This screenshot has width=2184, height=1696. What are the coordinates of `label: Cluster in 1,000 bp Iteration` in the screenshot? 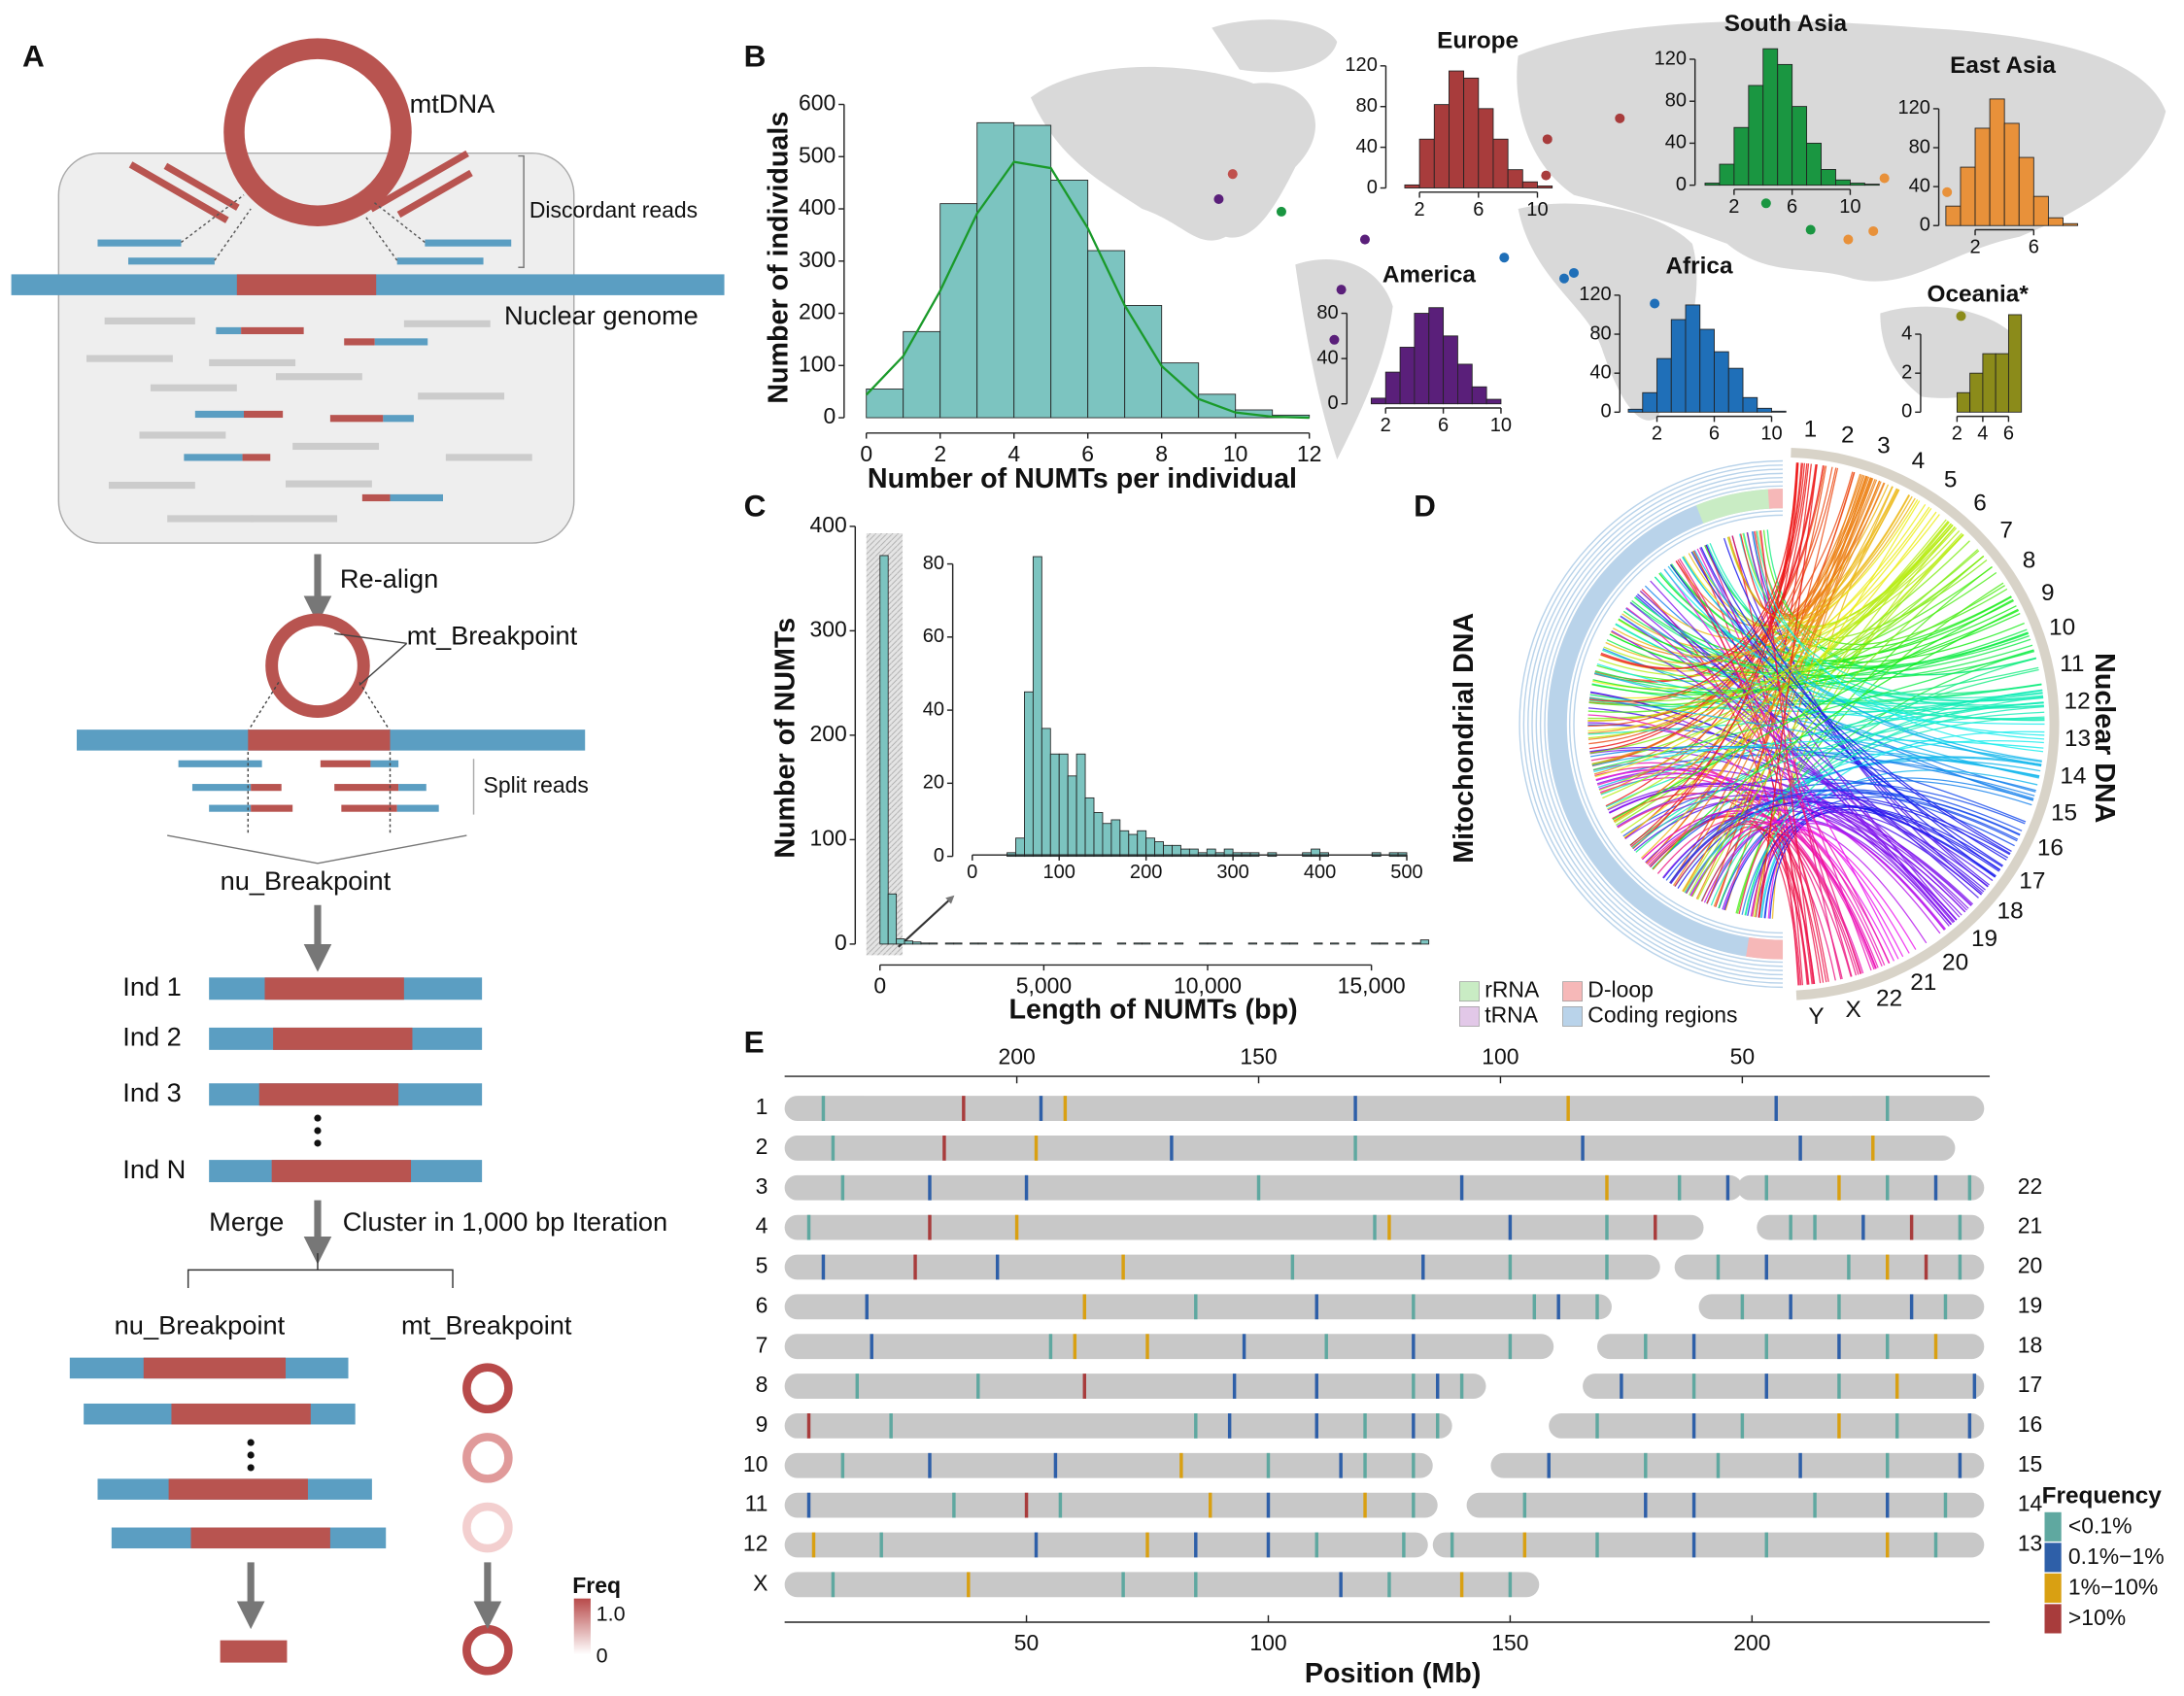 It's located at (505, 1221).